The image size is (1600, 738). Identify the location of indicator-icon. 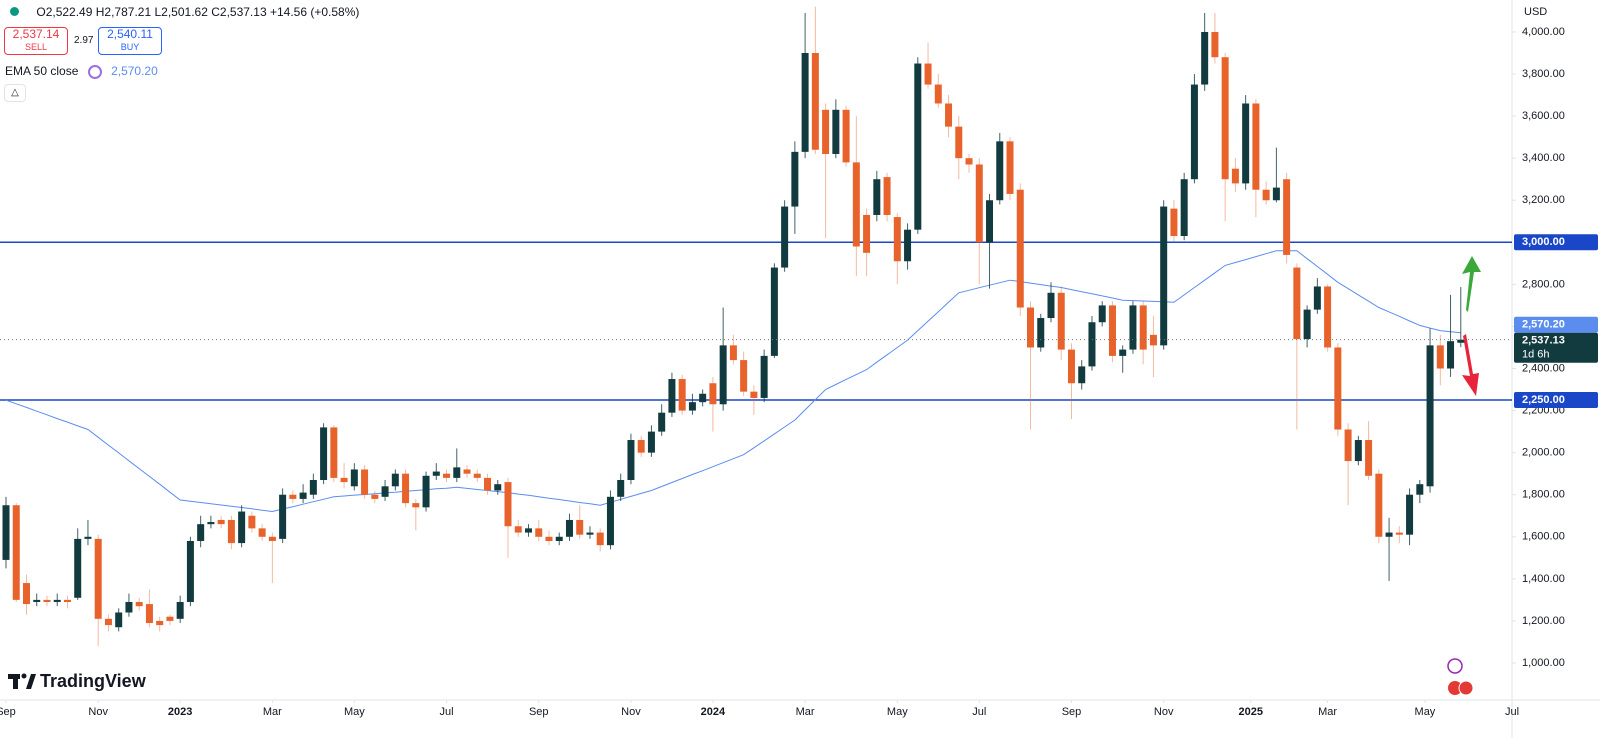
(94, 71).